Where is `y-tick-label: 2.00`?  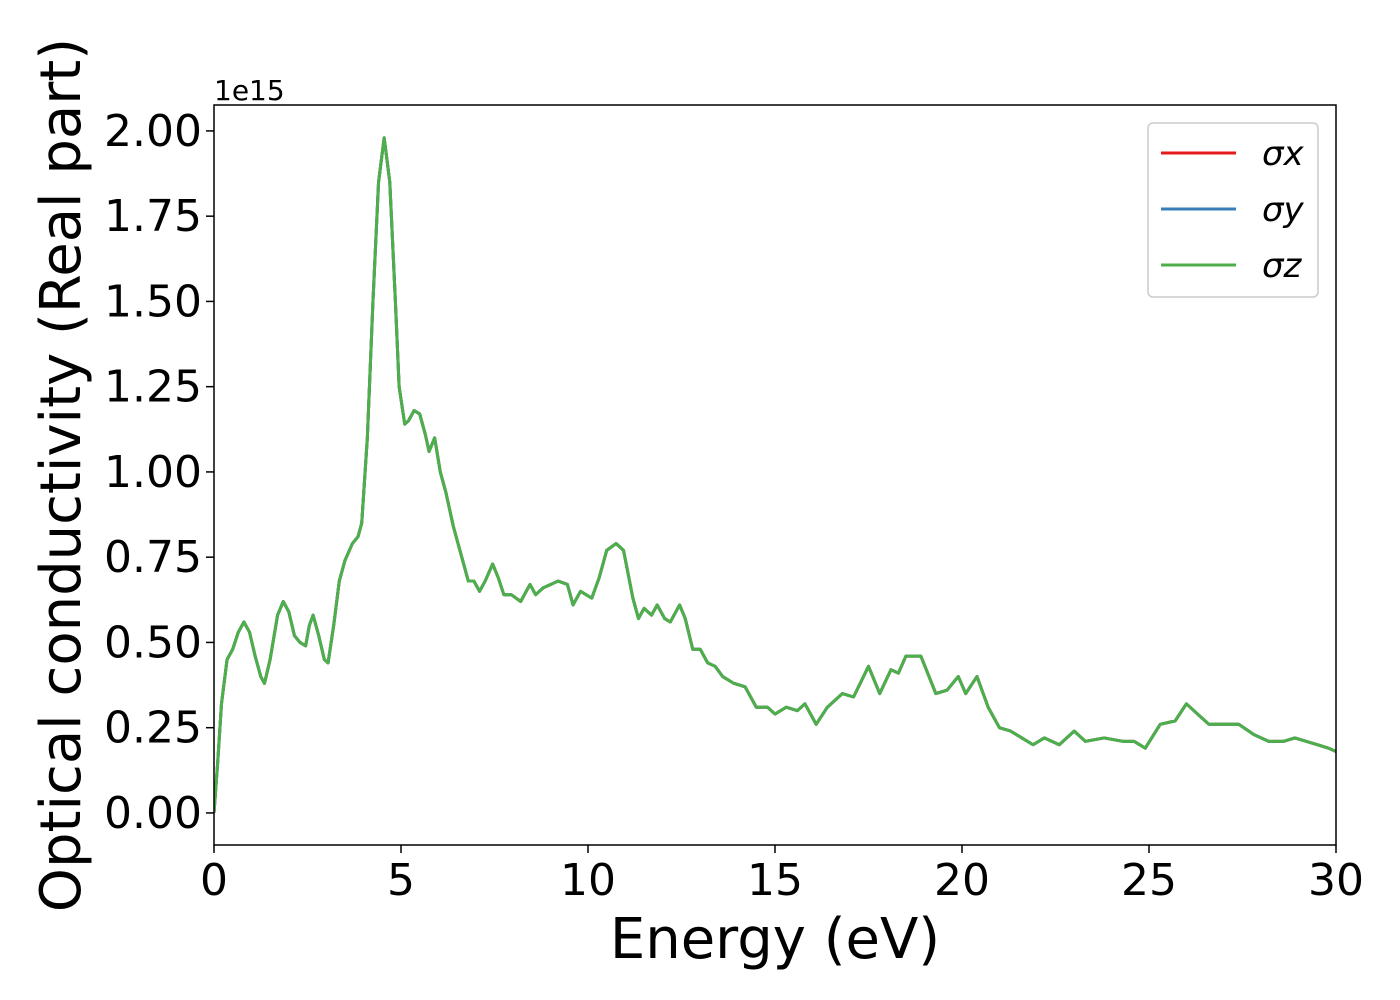 y-tick-label: 2.00 is located at coordinates (153, 131).